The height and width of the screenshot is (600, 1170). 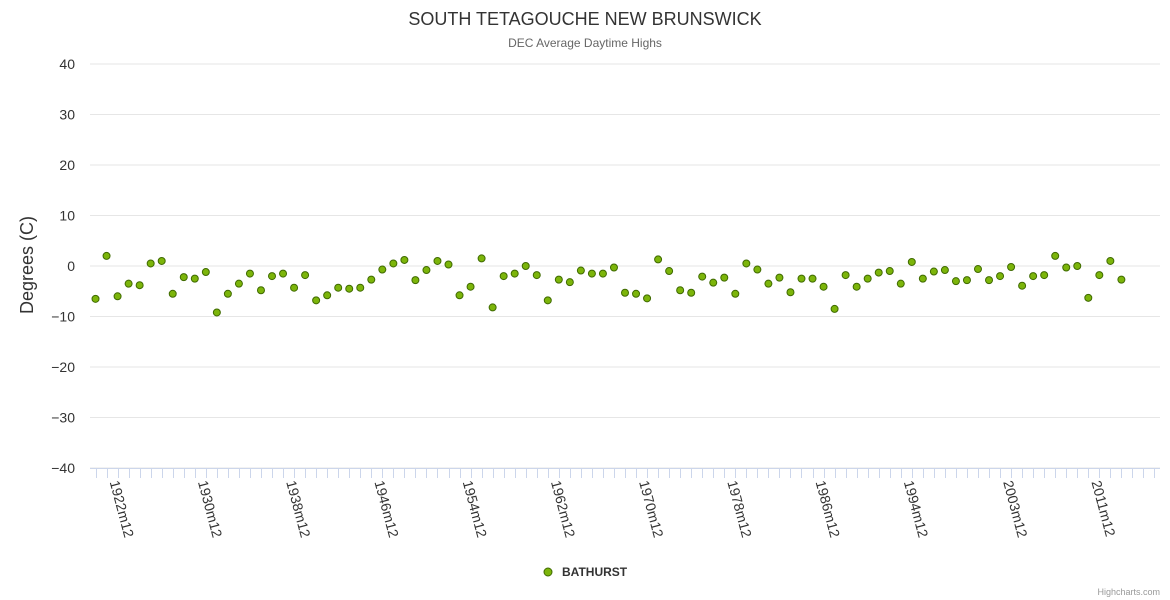 I want to click on legend: BATHURST, so click(x=585, y=572).